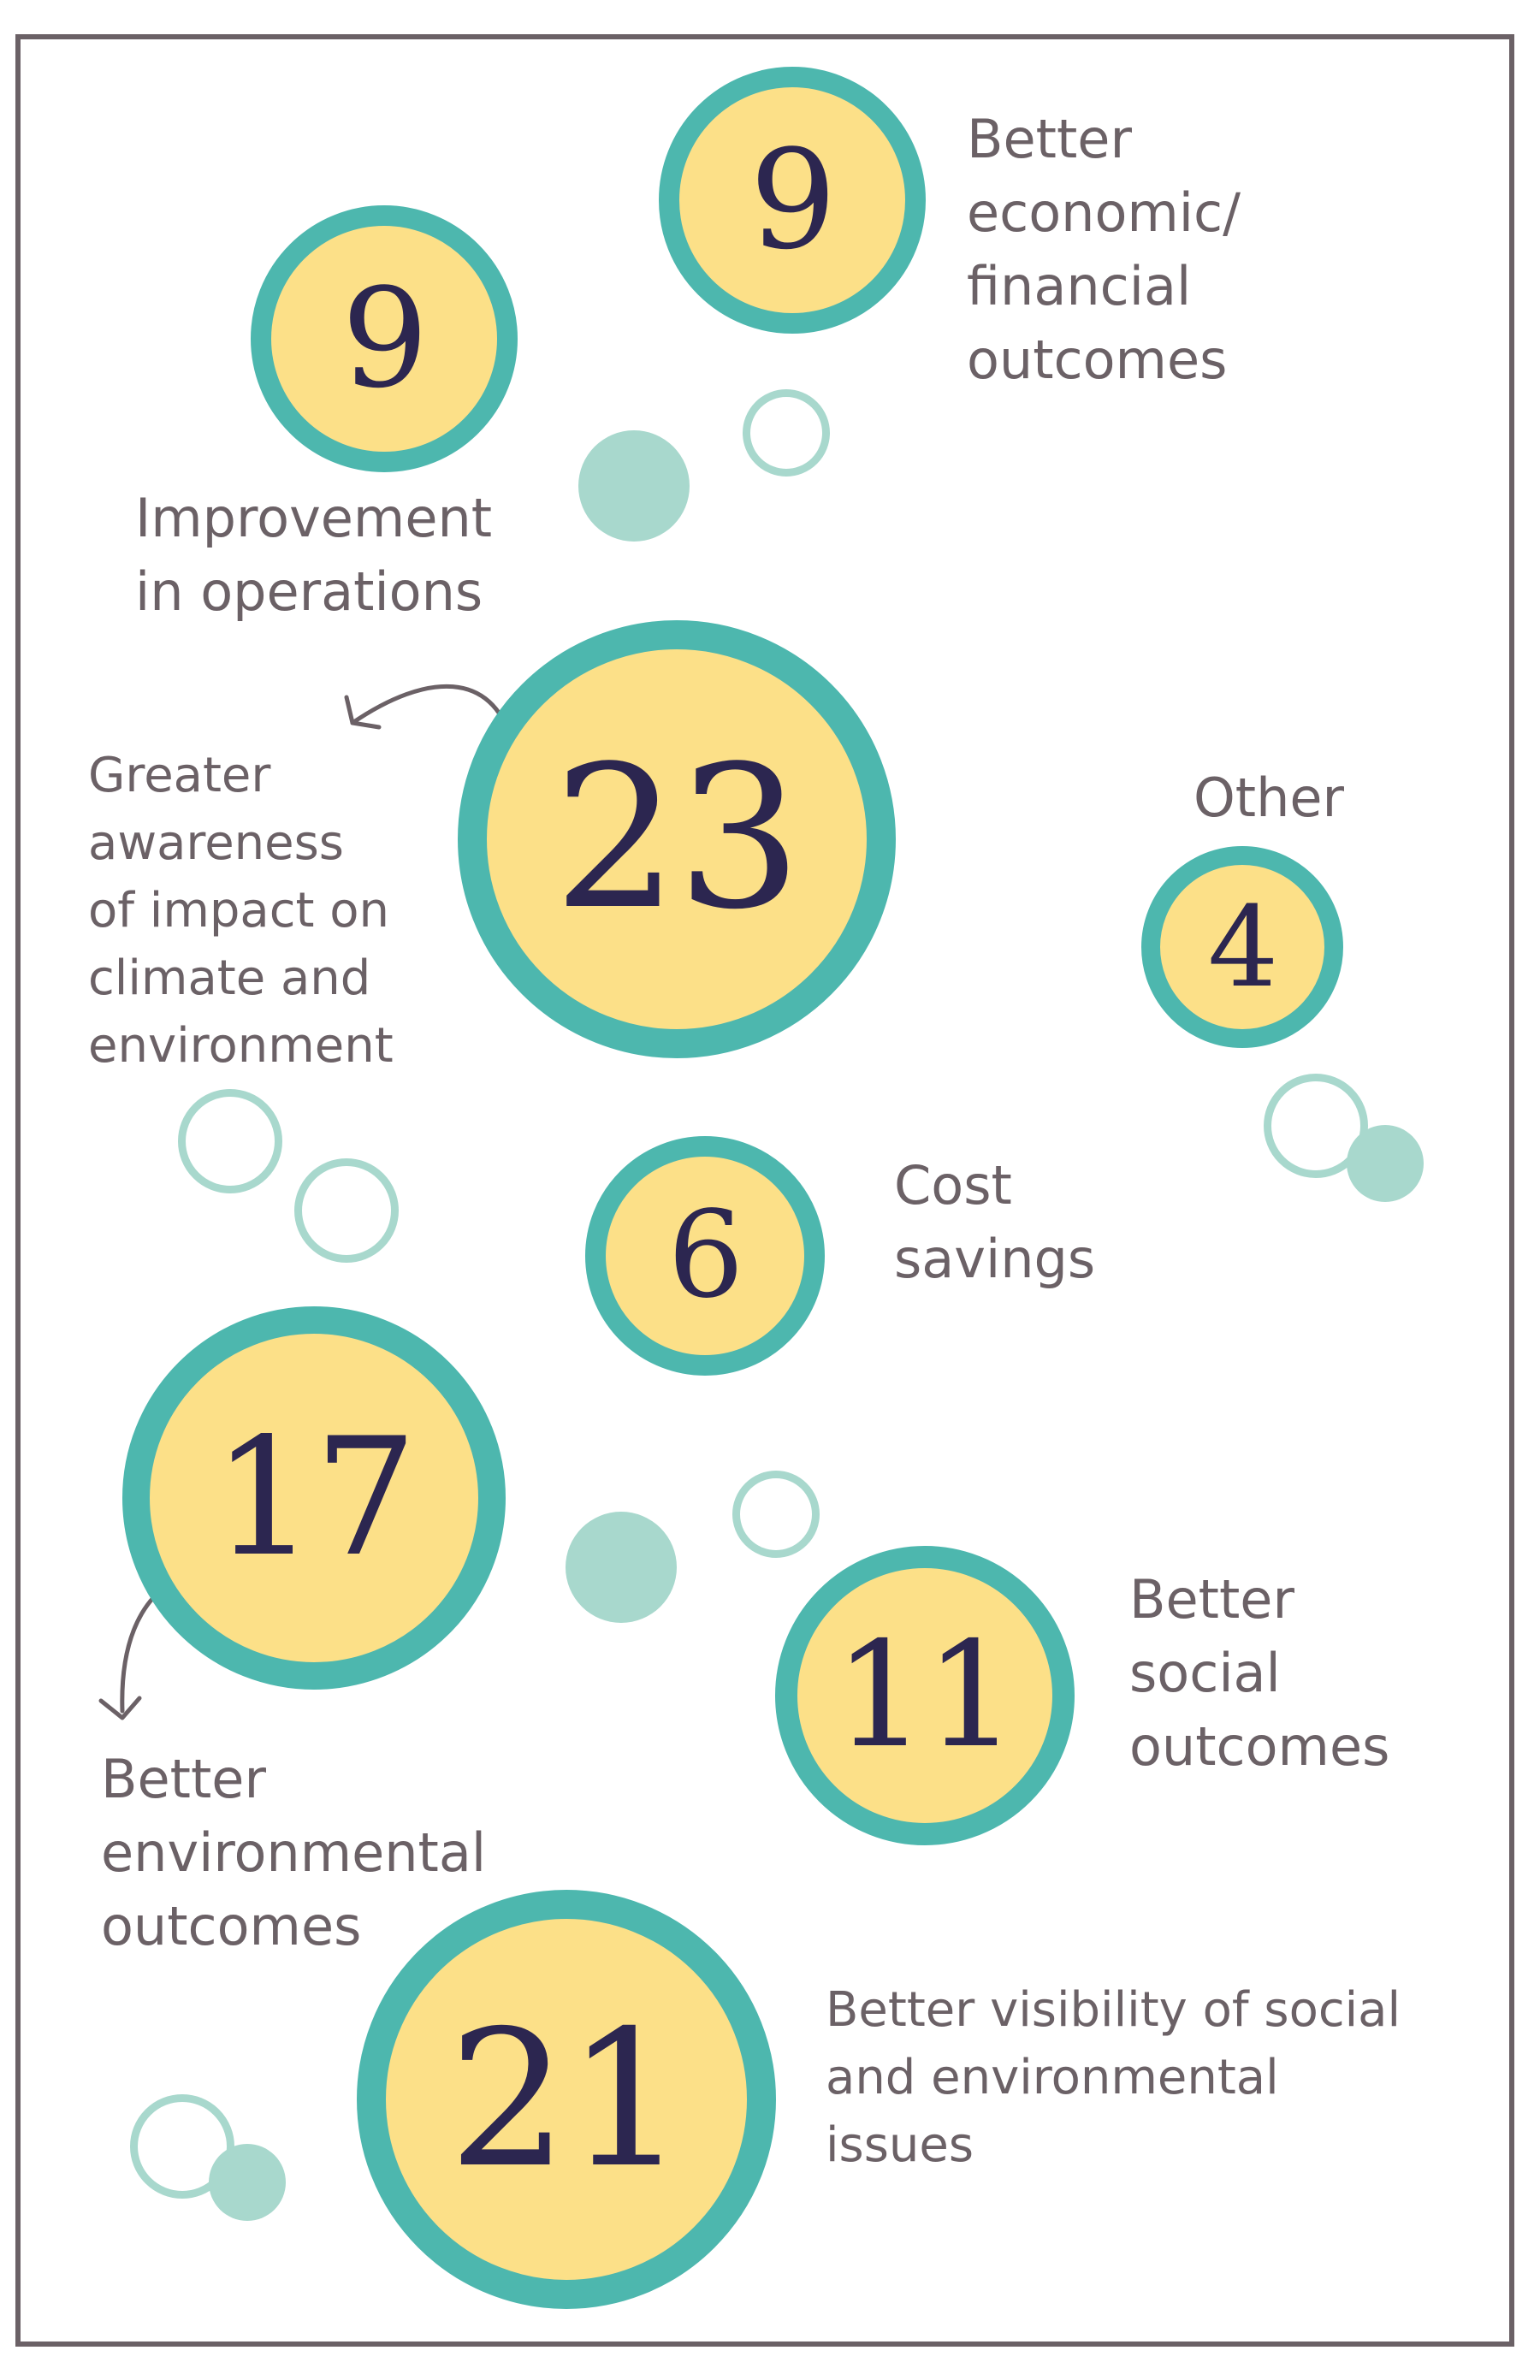 The image size is (1540, 2380). What do you see at coordinates (1269, 798) in the screenshot?
I see `label-other: Other` at bounding box center [1269, 798].